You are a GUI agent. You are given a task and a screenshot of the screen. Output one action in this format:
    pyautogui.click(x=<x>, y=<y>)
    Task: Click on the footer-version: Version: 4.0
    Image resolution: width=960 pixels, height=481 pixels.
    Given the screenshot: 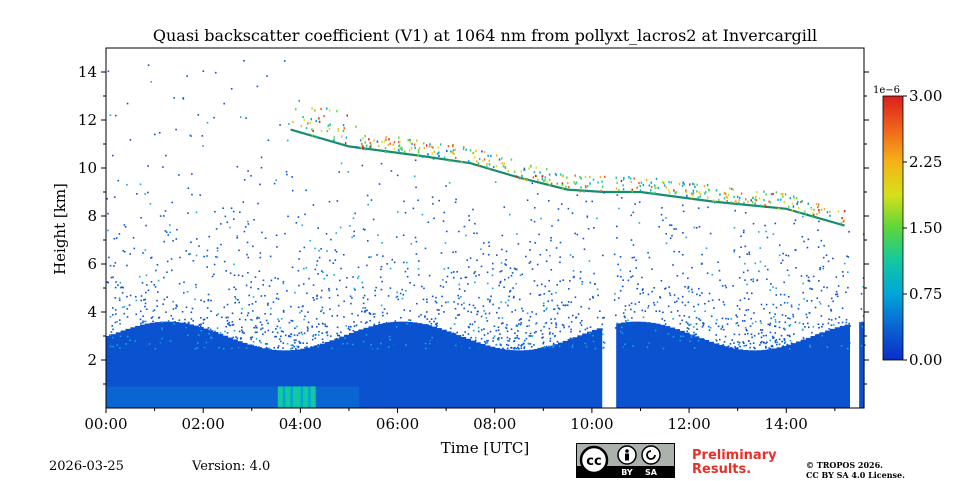 What is the action you would take?
    pyautogui.click(x=230, y=466)
    